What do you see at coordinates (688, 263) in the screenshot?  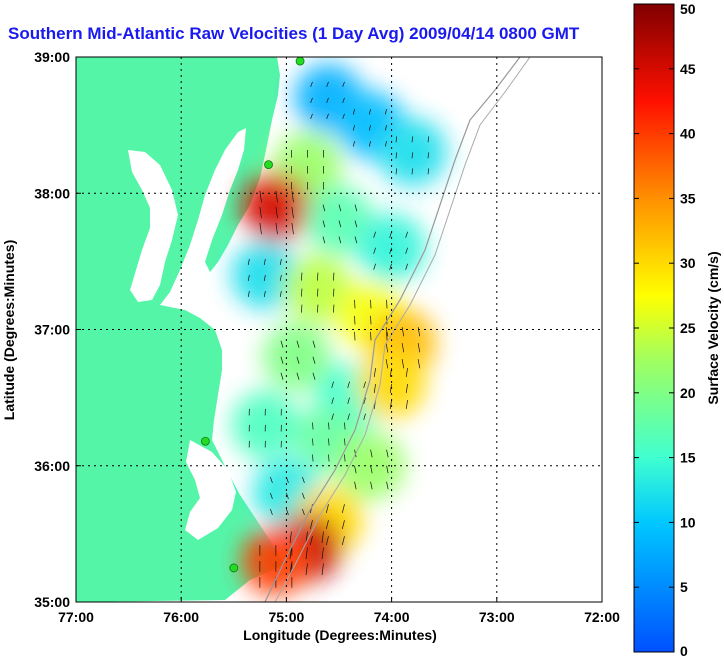 I see `colorbar-tick-label: 30` at bounding box center [688, 263].